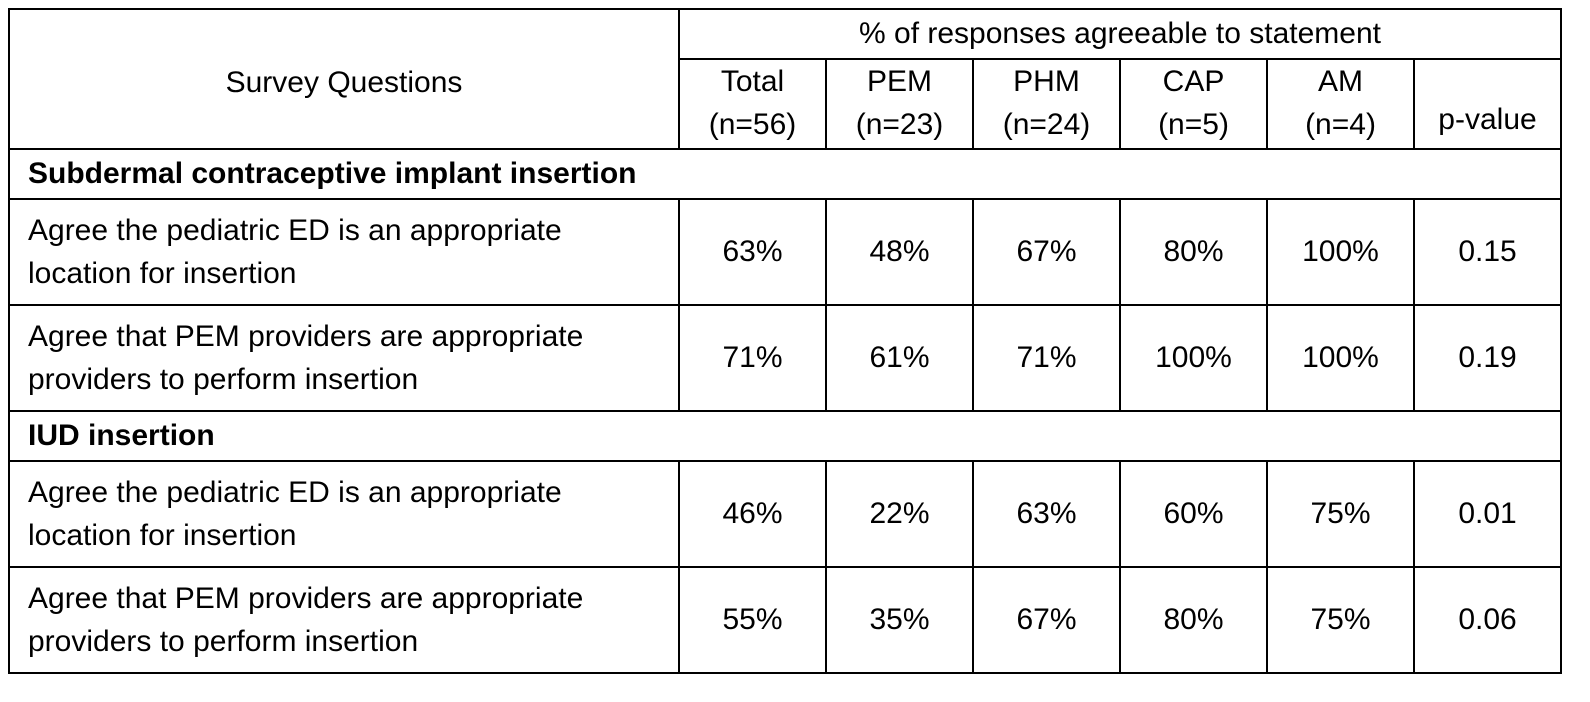 The height and width of the screenshot is (702, 1590). What do you see at coordinates (899, 82) in the screenshot?
I see `column-name: PEM` at bounding box center [899, 82].